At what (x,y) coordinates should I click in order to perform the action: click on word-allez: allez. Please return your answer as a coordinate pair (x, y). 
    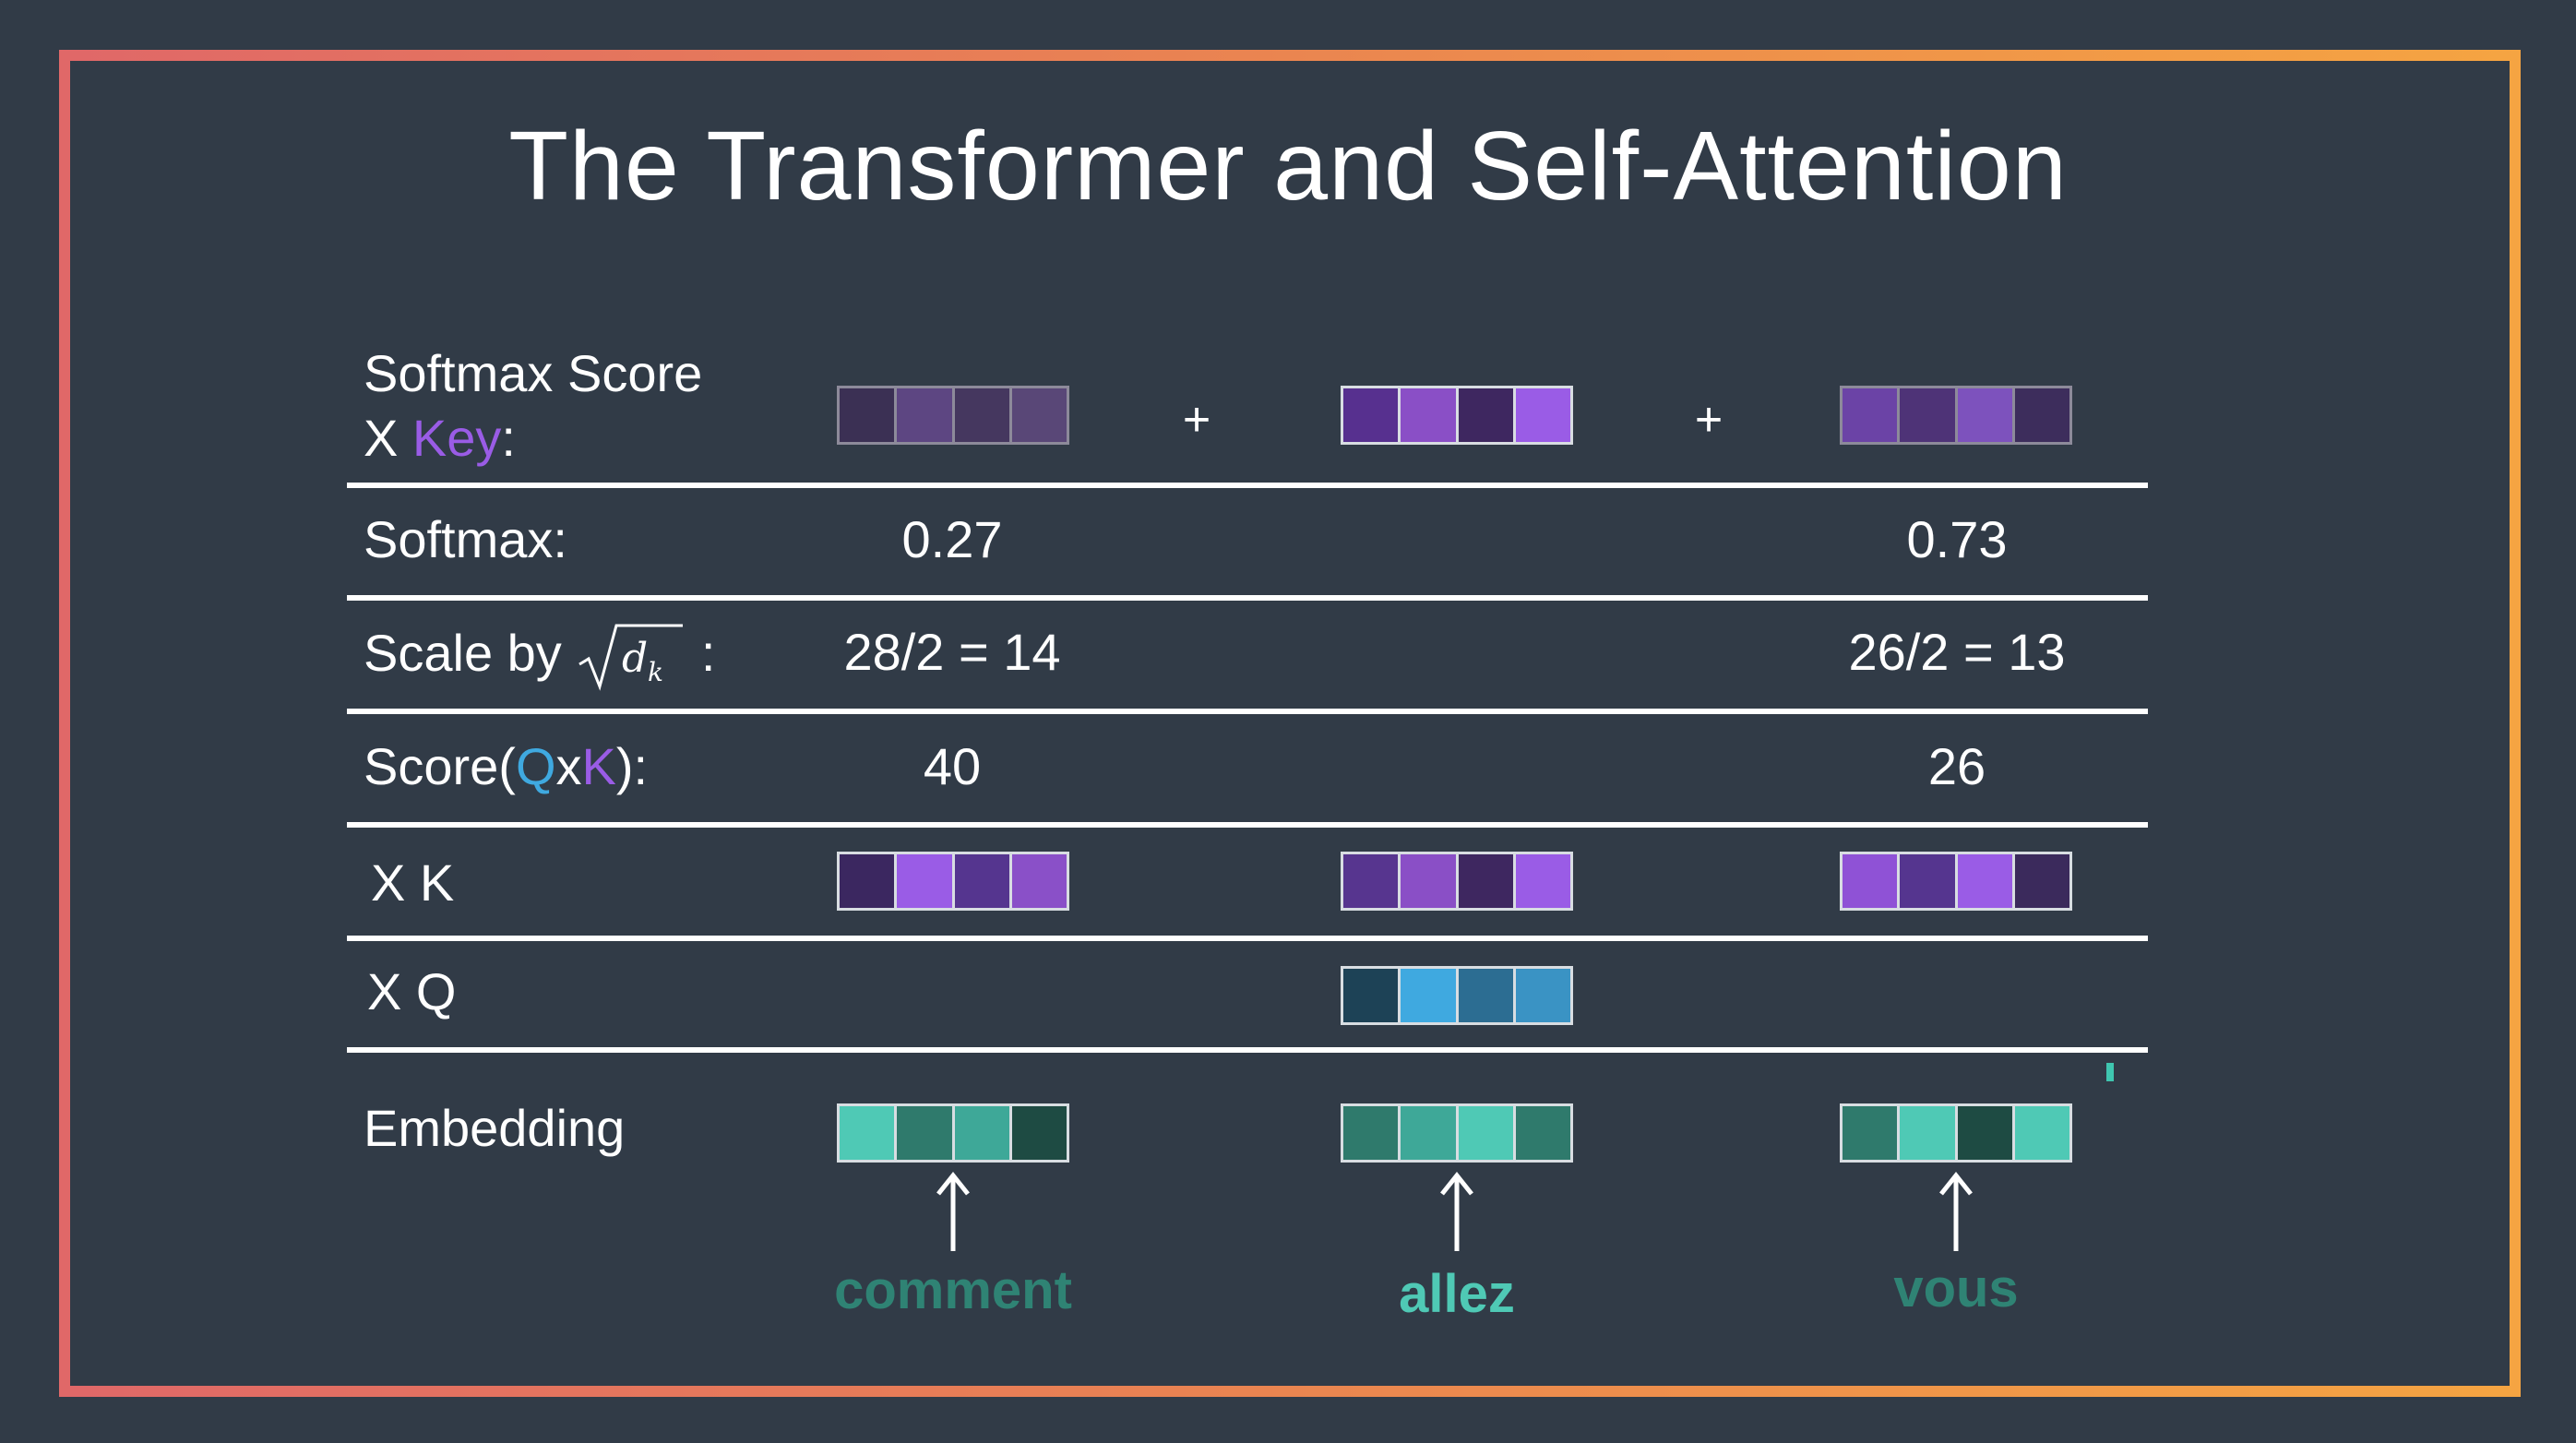
    Looking at the image, I should click on (1457, 1294).